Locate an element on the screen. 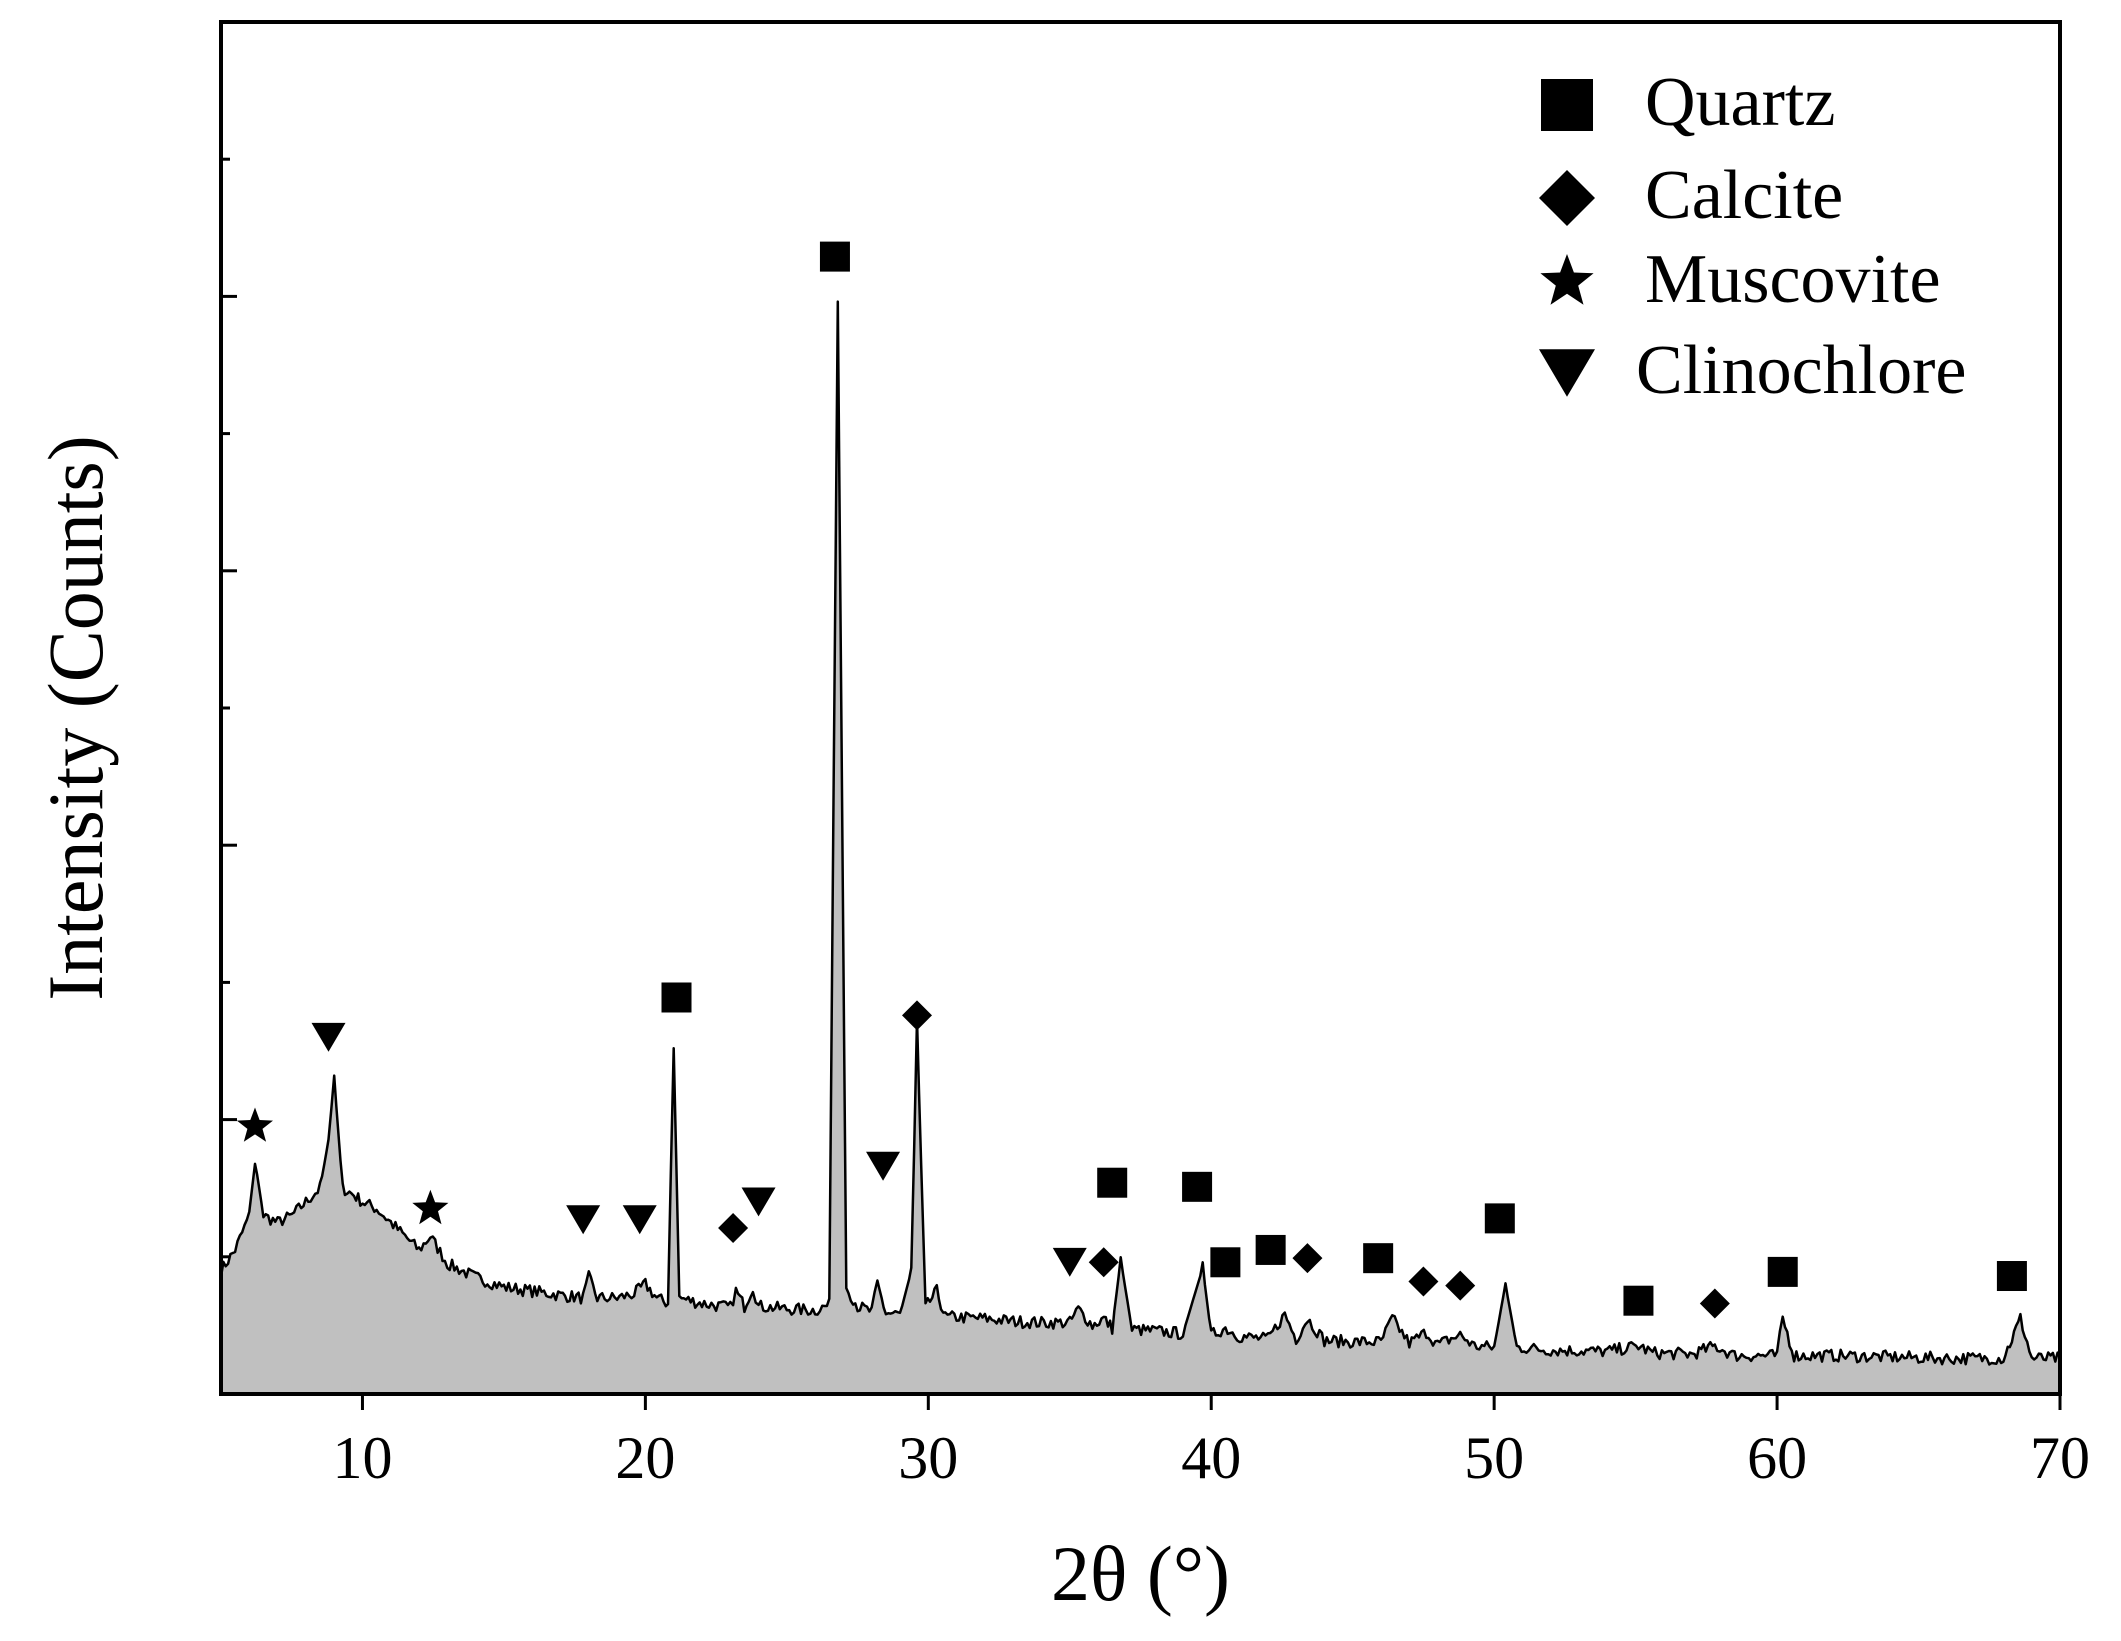 This screenshot has height=1641, width=2121. legend-label: Muscovite is located at coordinates (1793, 279).